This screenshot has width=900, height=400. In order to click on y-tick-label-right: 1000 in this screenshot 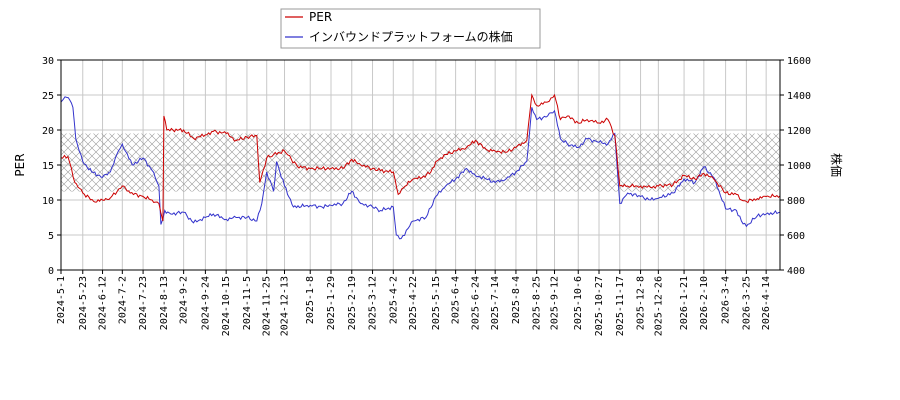, I will do `click(799, 166)`.